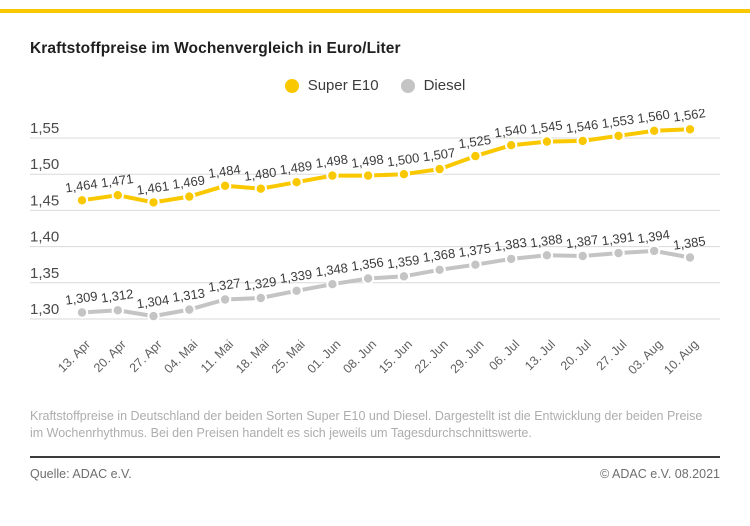 This screenshot has width=750, height=526. Describe the element at coordinates (467, 356) in the screenshot. I see `x-tick-label: 29. Jun` at that location.